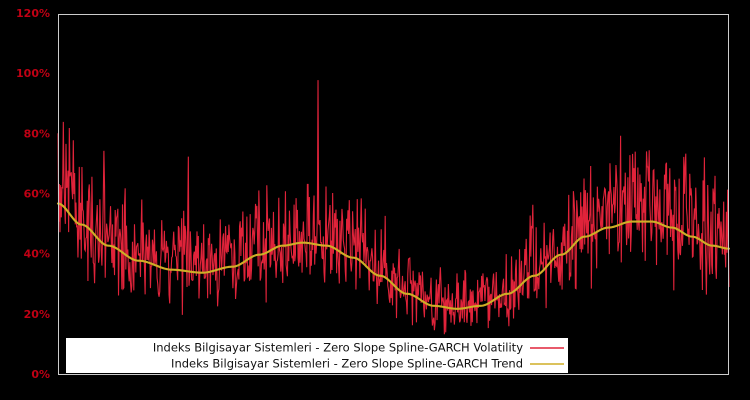 This screenshot has width=750, height=400. Describe the element at coordinates (33, 13) in the screenshot. I see `y-axis-tick-label: 120%` at that location.